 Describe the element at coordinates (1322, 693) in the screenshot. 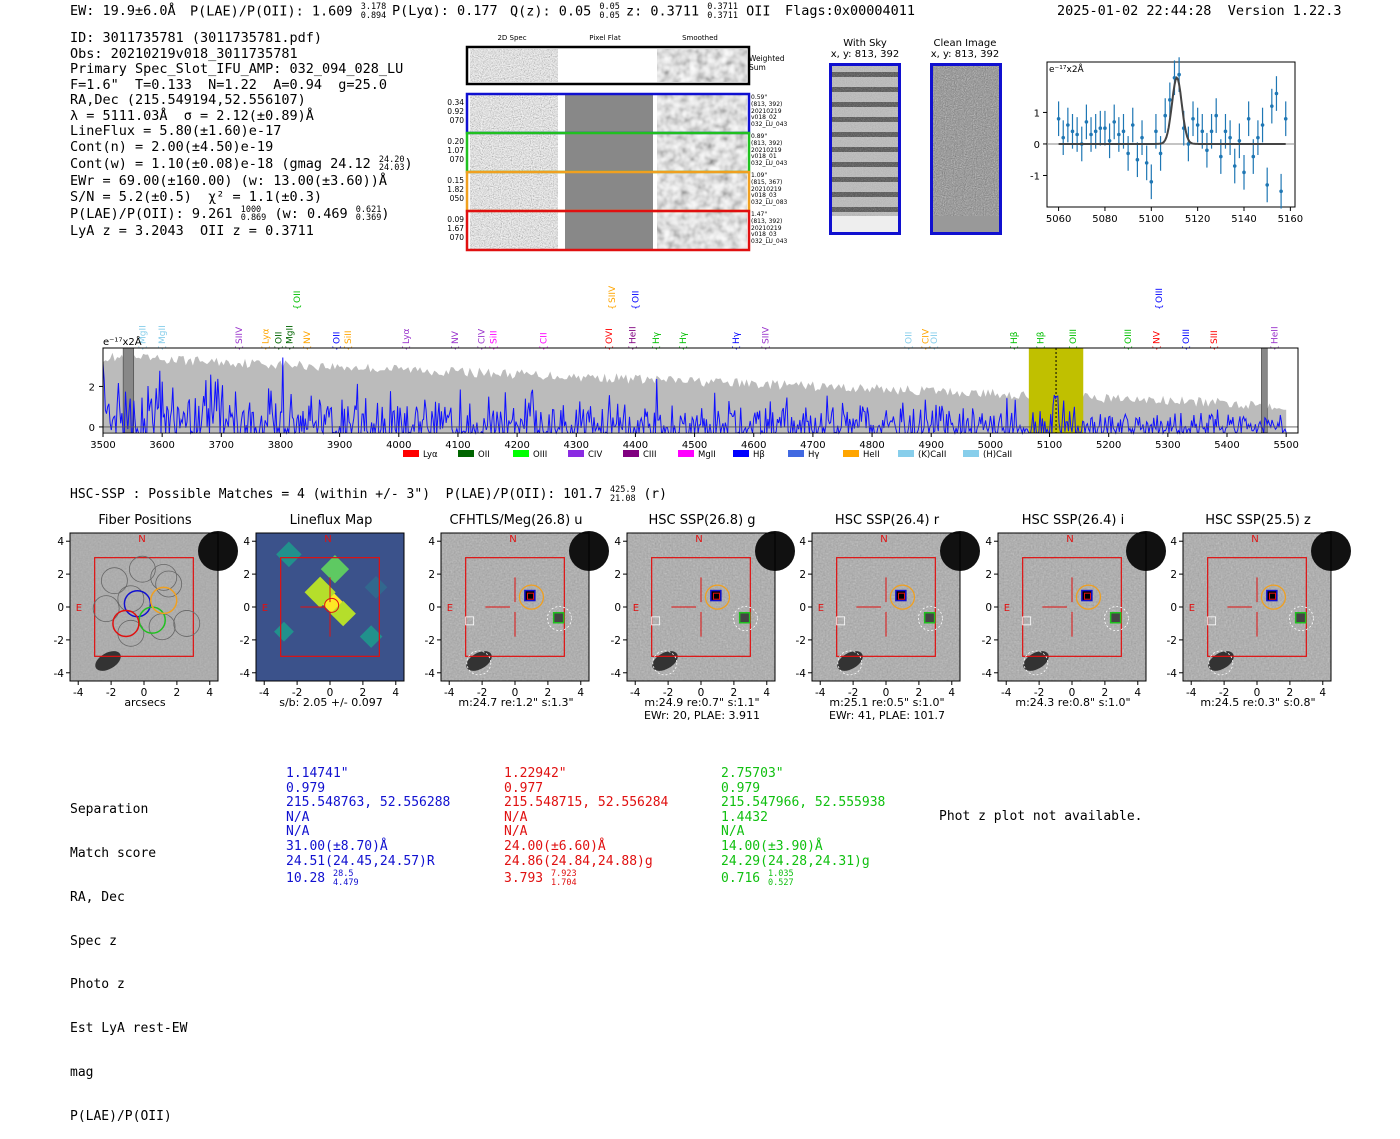

I see `thumb-xtick-label: 4` at that location.